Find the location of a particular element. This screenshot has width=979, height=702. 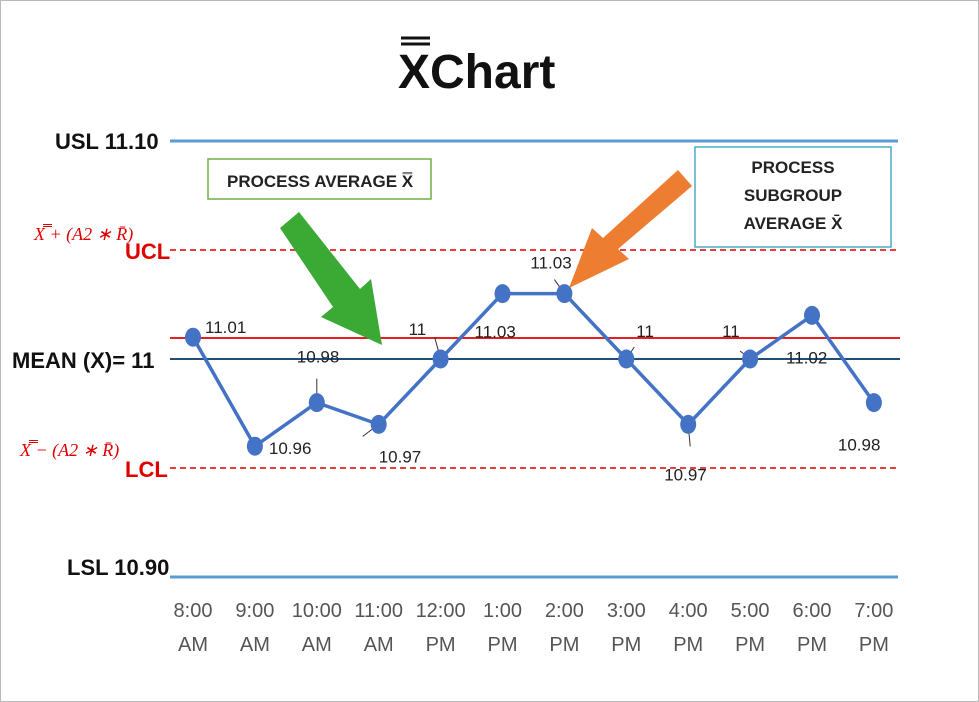

x-tick-label: 4:00 is located at coordinates (688, 611).